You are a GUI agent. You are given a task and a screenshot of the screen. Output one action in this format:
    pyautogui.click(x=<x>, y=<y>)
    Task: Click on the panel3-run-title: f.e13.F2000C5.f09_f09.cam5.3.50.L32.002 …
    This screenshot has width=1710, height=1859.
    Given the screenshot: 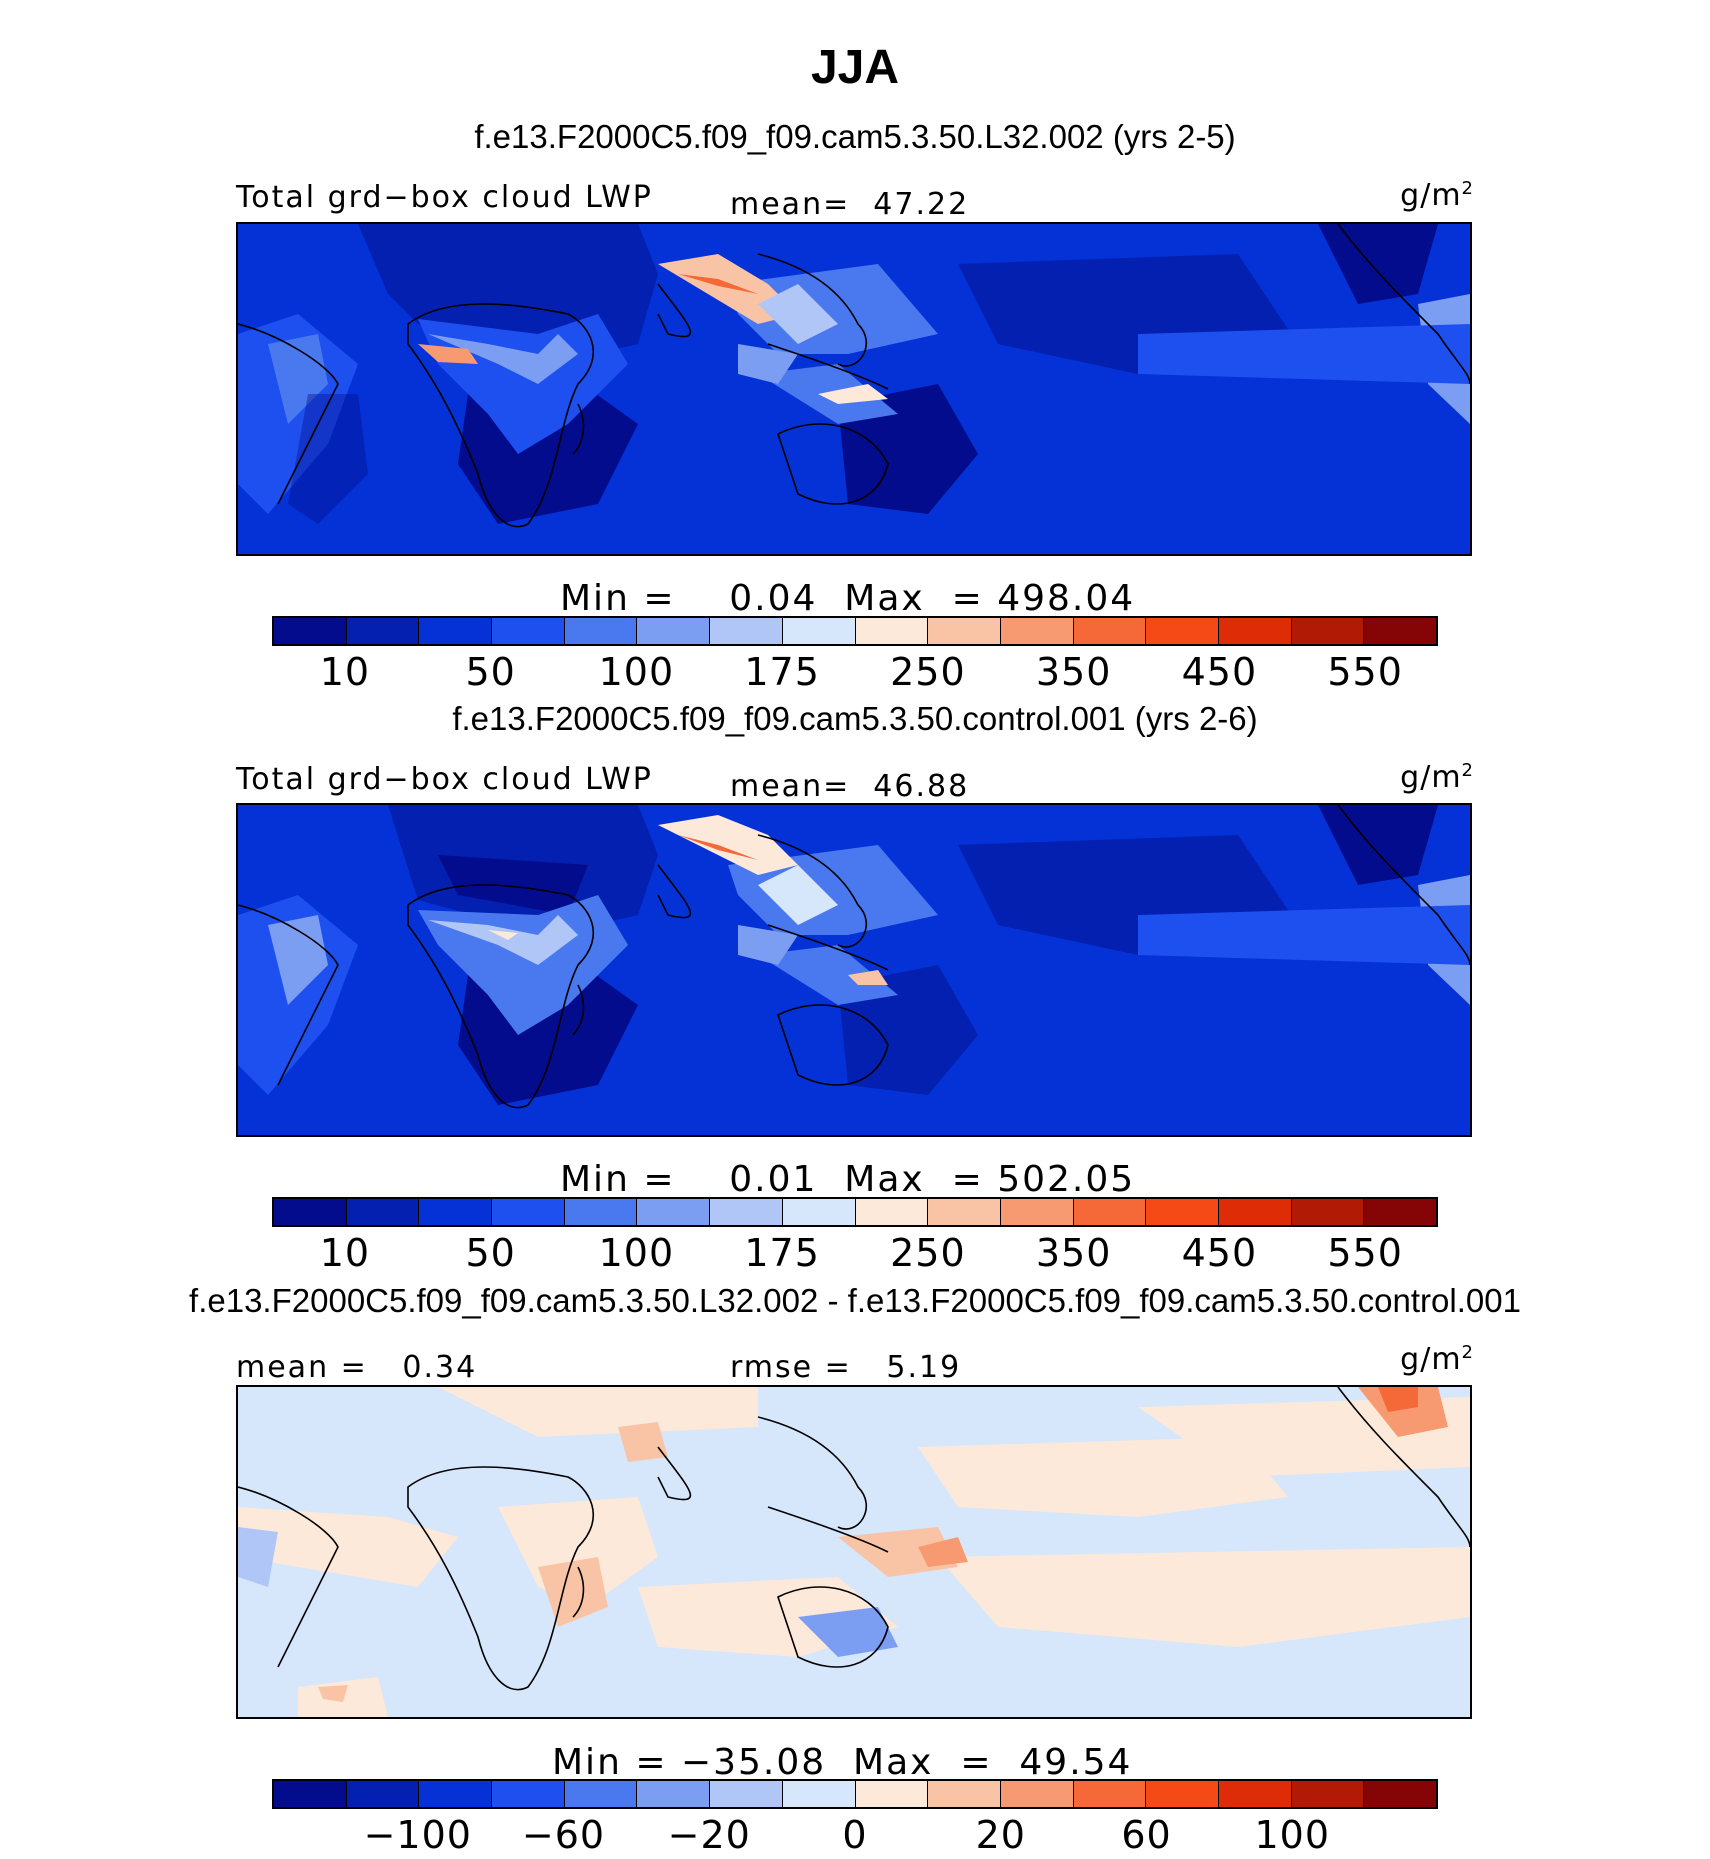 What is the action you would take?
    pyautogui.click(x=855, y=1300)
    